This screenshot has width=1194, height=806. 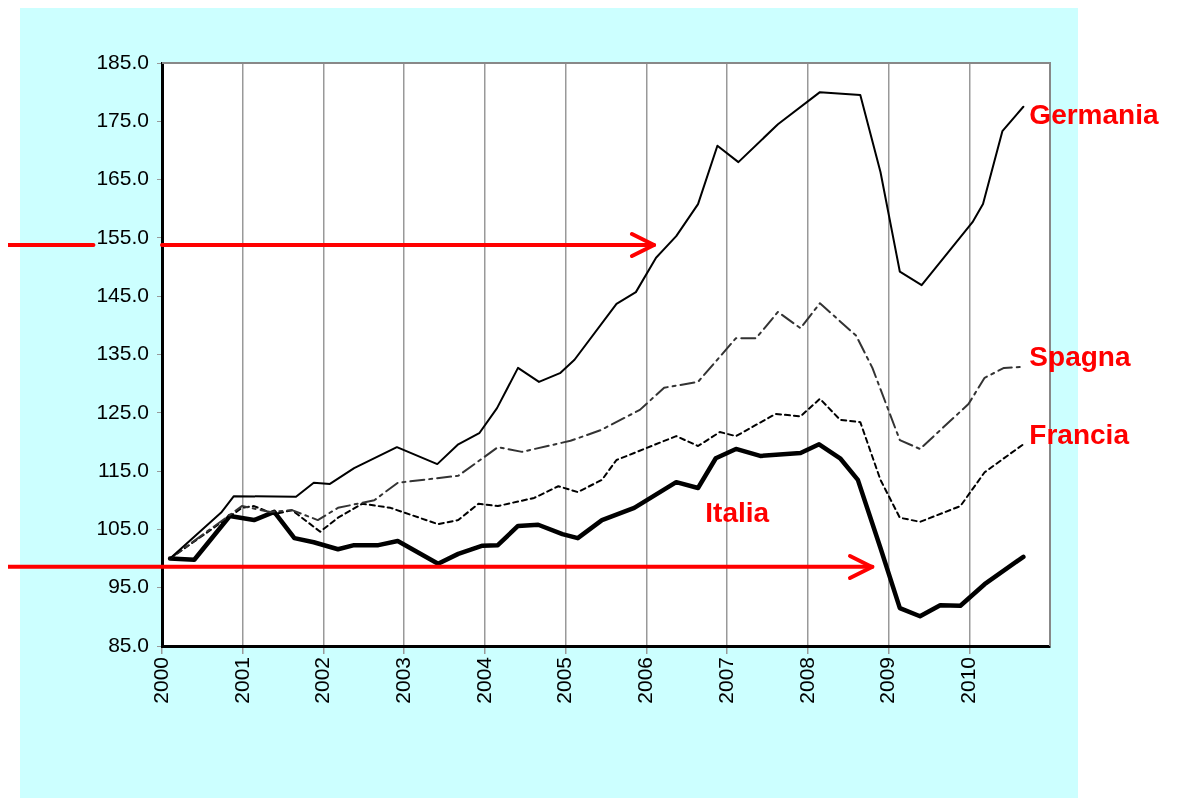 What do you see at coordinates (122, 528) in the screenshot?
I see `y-tick-label: 105.0` at bounding box center [122, 528].